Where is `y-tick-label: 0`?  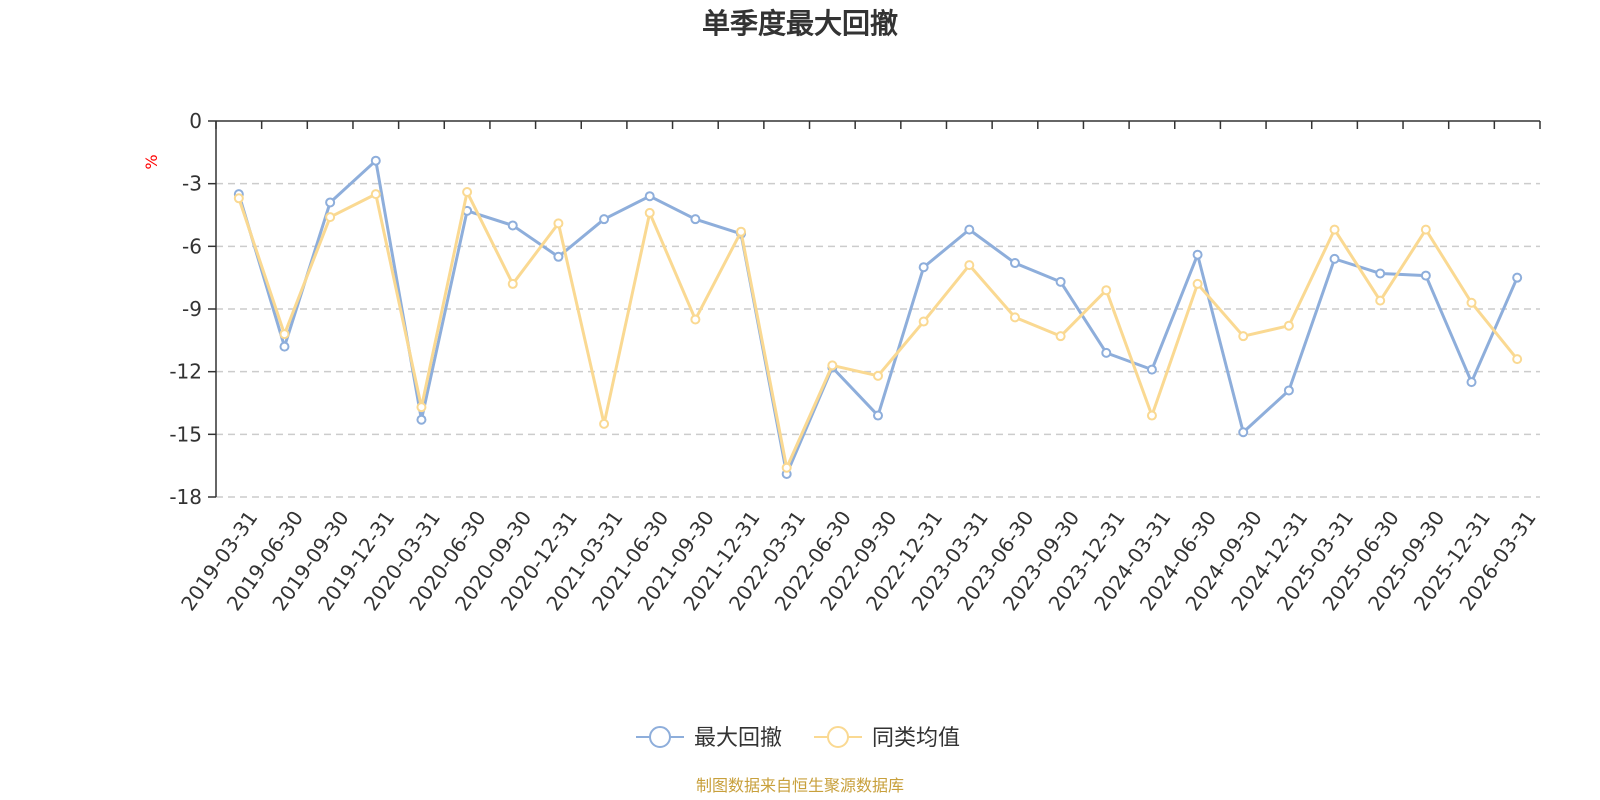
y-tick-label: 0 is located at coordinates (195, 121).